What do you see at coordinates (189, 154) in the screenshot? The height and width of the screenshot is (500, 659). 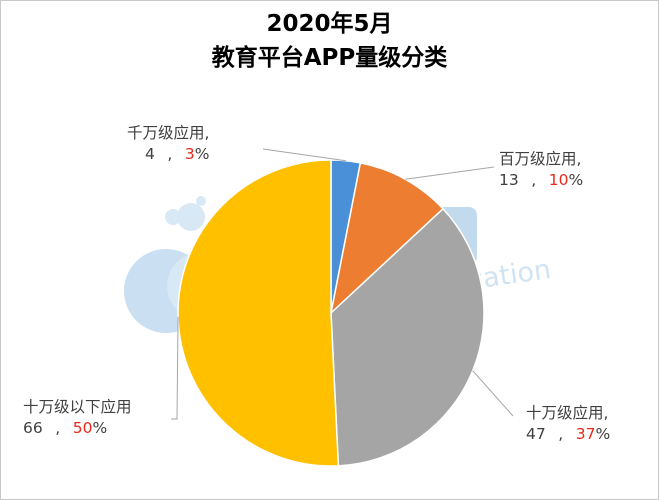 I see `slice-percent: 3` at bounding box center [189, 154].